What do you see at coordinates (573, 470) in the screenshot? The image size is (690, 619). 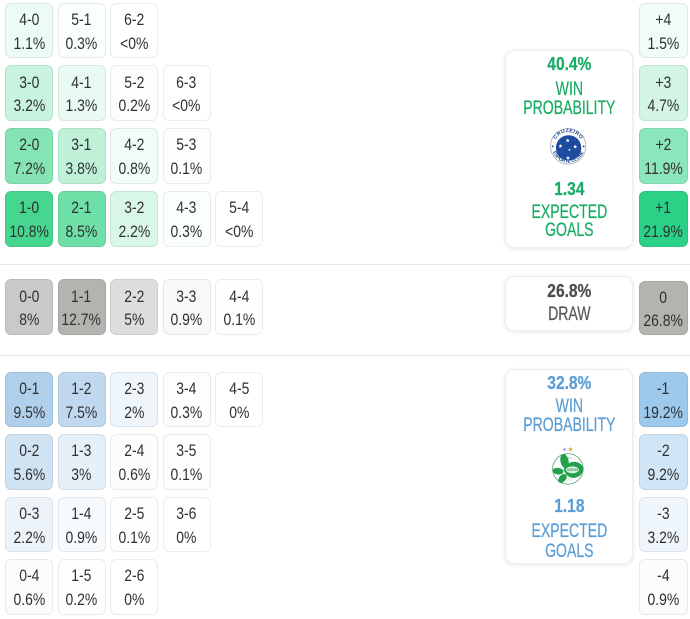 I see `svg-text: JUVENTUDE` at bounding box center [573, 470].